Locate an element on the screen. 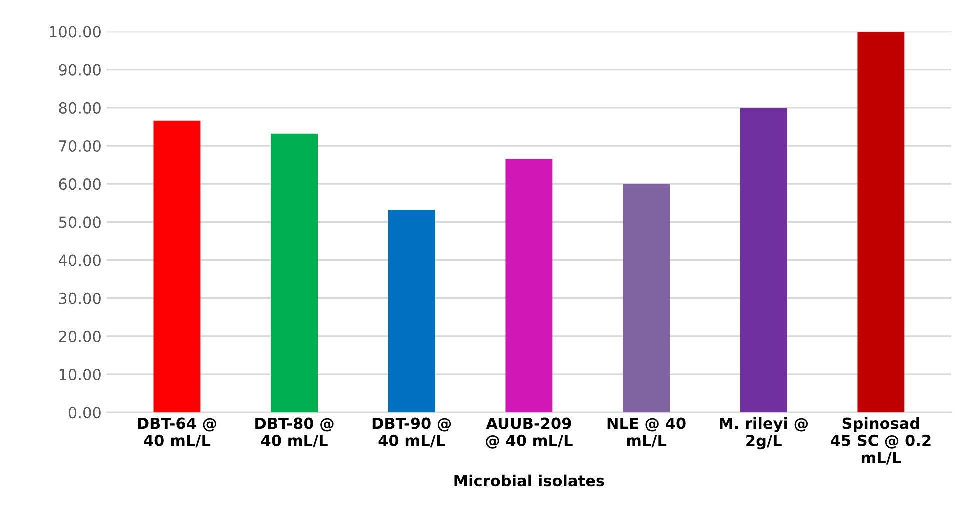 This screenshot has height=529, width=971. x-axis-title: Microbial isolates is located at coordinates (529, 480).